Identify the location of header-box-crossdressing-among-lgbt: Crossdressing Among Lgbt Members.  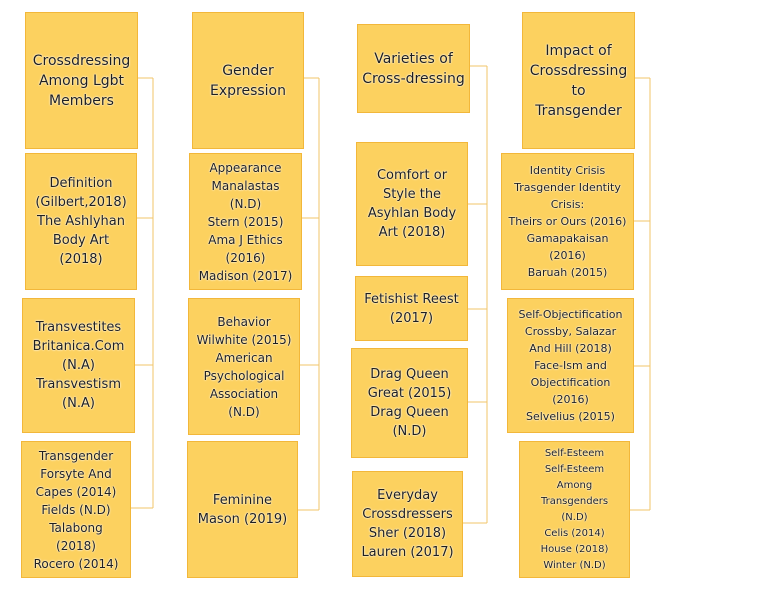
(81, 80).